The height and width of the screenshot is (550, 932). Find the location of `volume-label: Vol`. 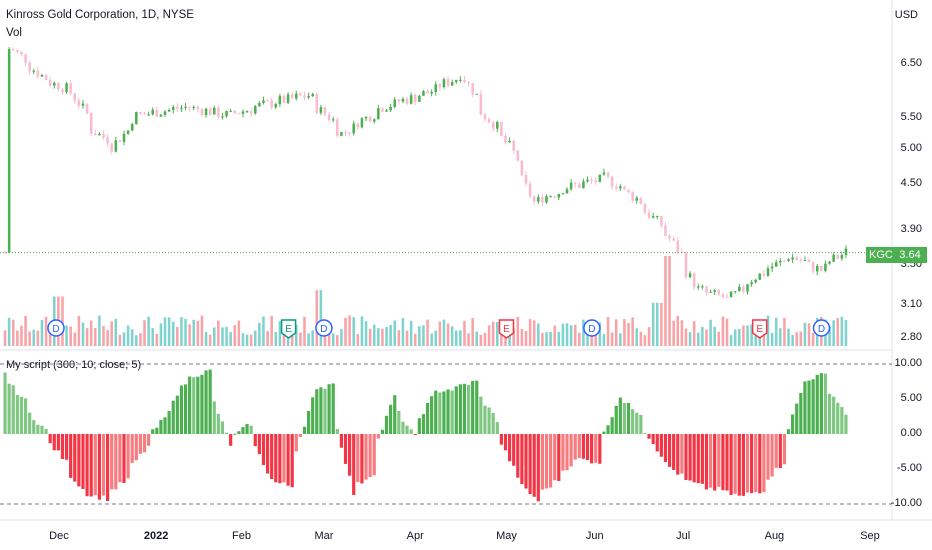

volume-label: Vol is located at coordinates (14, 33).